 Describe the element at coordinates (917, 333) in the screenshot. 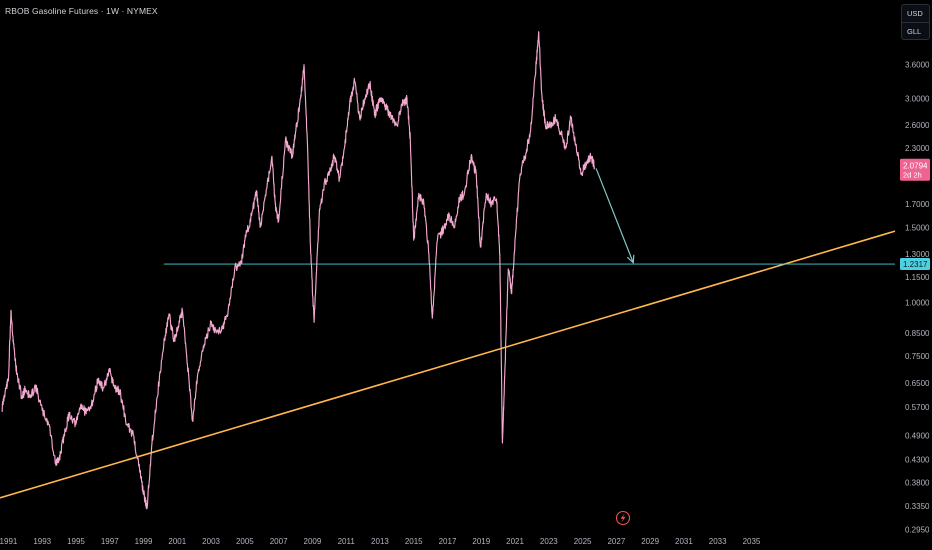

I see `y-tick-label: 0.8500` at that location.